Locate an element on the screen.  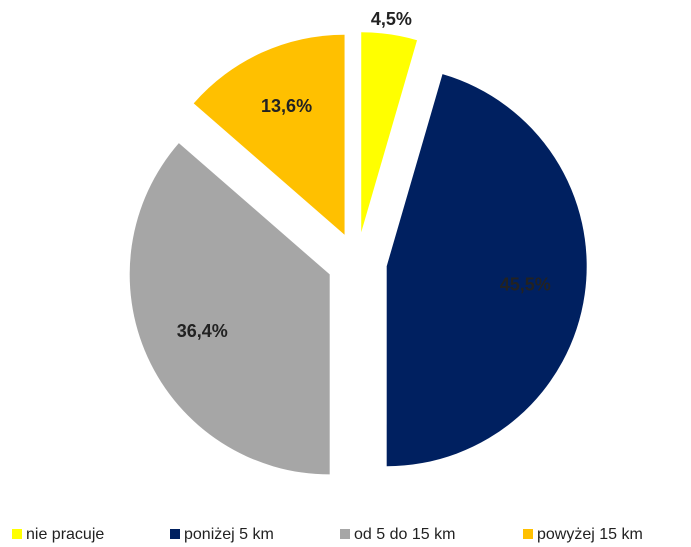
data-label: 36,4% is located at coordinates (202, 331).